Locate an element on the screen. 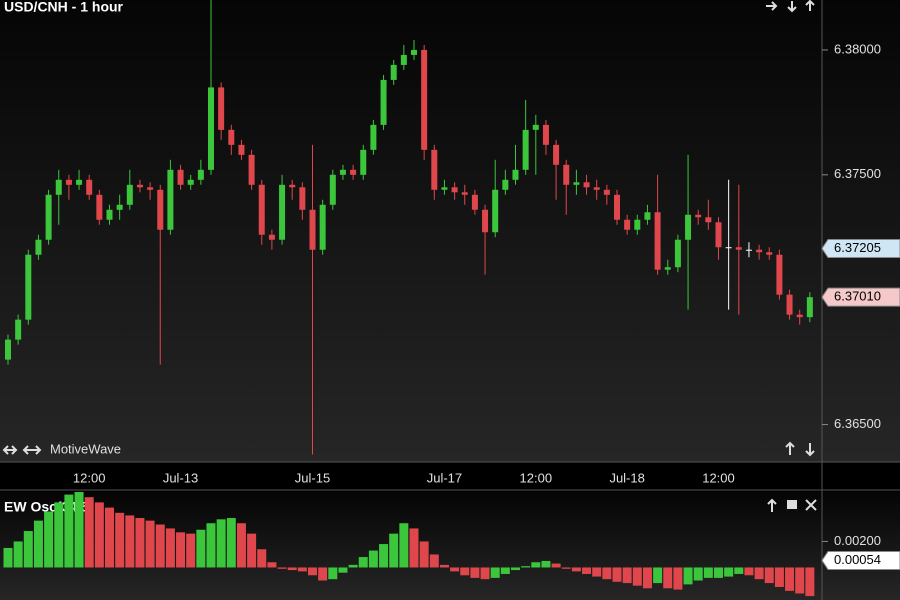 The height and width of the screenshot is (600, 900). chart-title: USD/CNH - 1 hour is located at coordinates (64, 7).